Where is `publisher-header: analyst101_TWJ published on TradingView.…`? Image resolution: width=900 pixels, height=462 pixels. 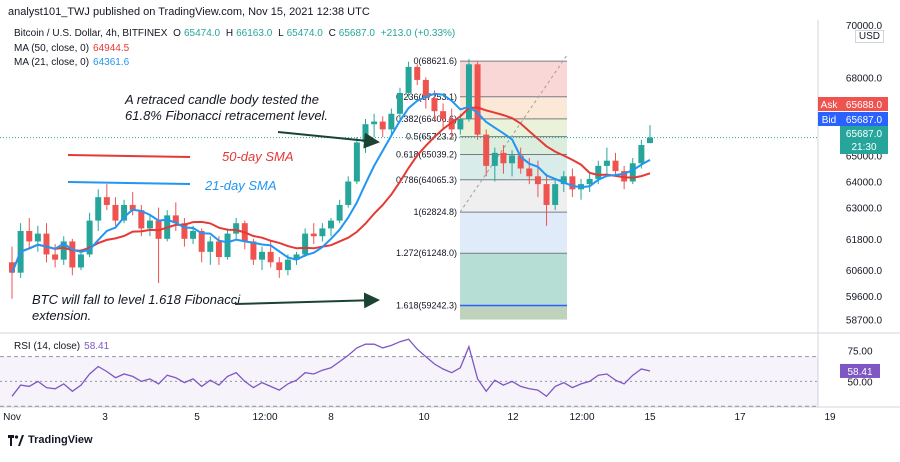 publisher-header: analyst101_TWJ published on TradingView.… is located at coordinates (189, 12).